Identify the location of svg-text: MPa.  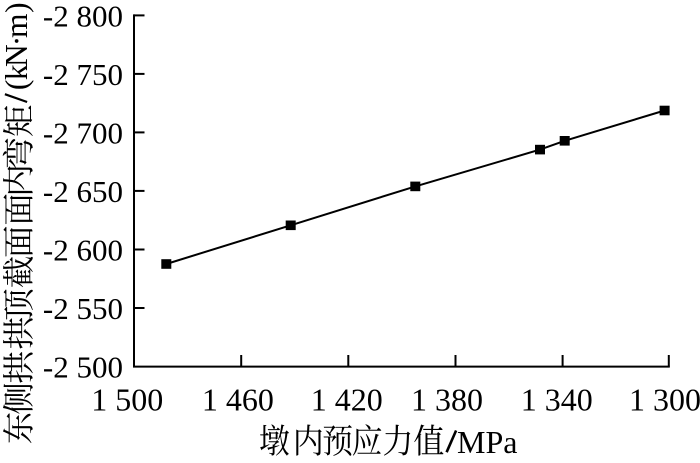
(487, 442).